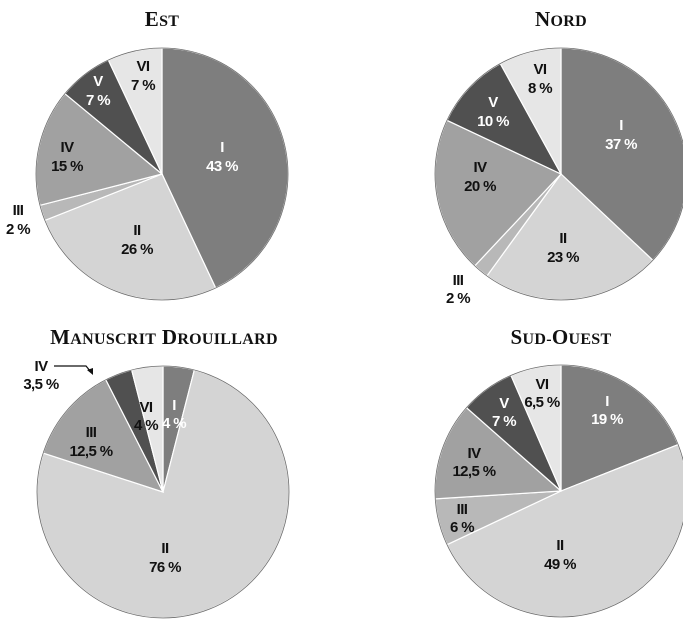  I want to click on leader-arrow-line, so click(73, 369).